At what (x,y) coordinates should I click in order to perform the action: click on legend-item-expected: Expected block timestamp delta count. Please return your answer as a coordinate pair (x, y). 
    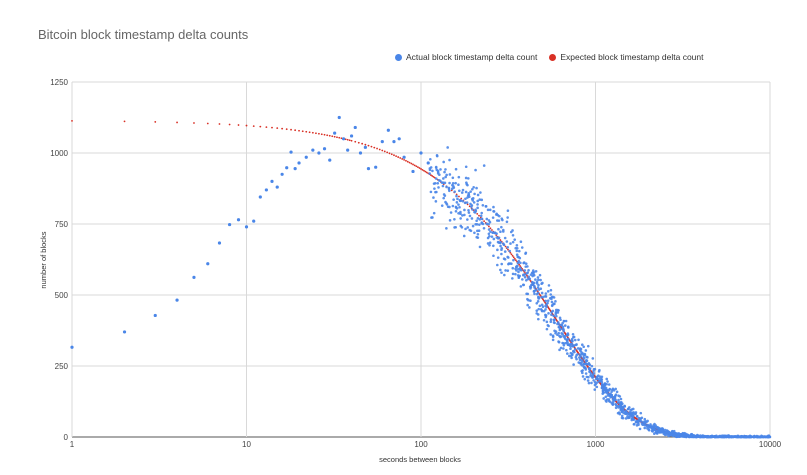
    Looking at the image, I should click on (626, 57).